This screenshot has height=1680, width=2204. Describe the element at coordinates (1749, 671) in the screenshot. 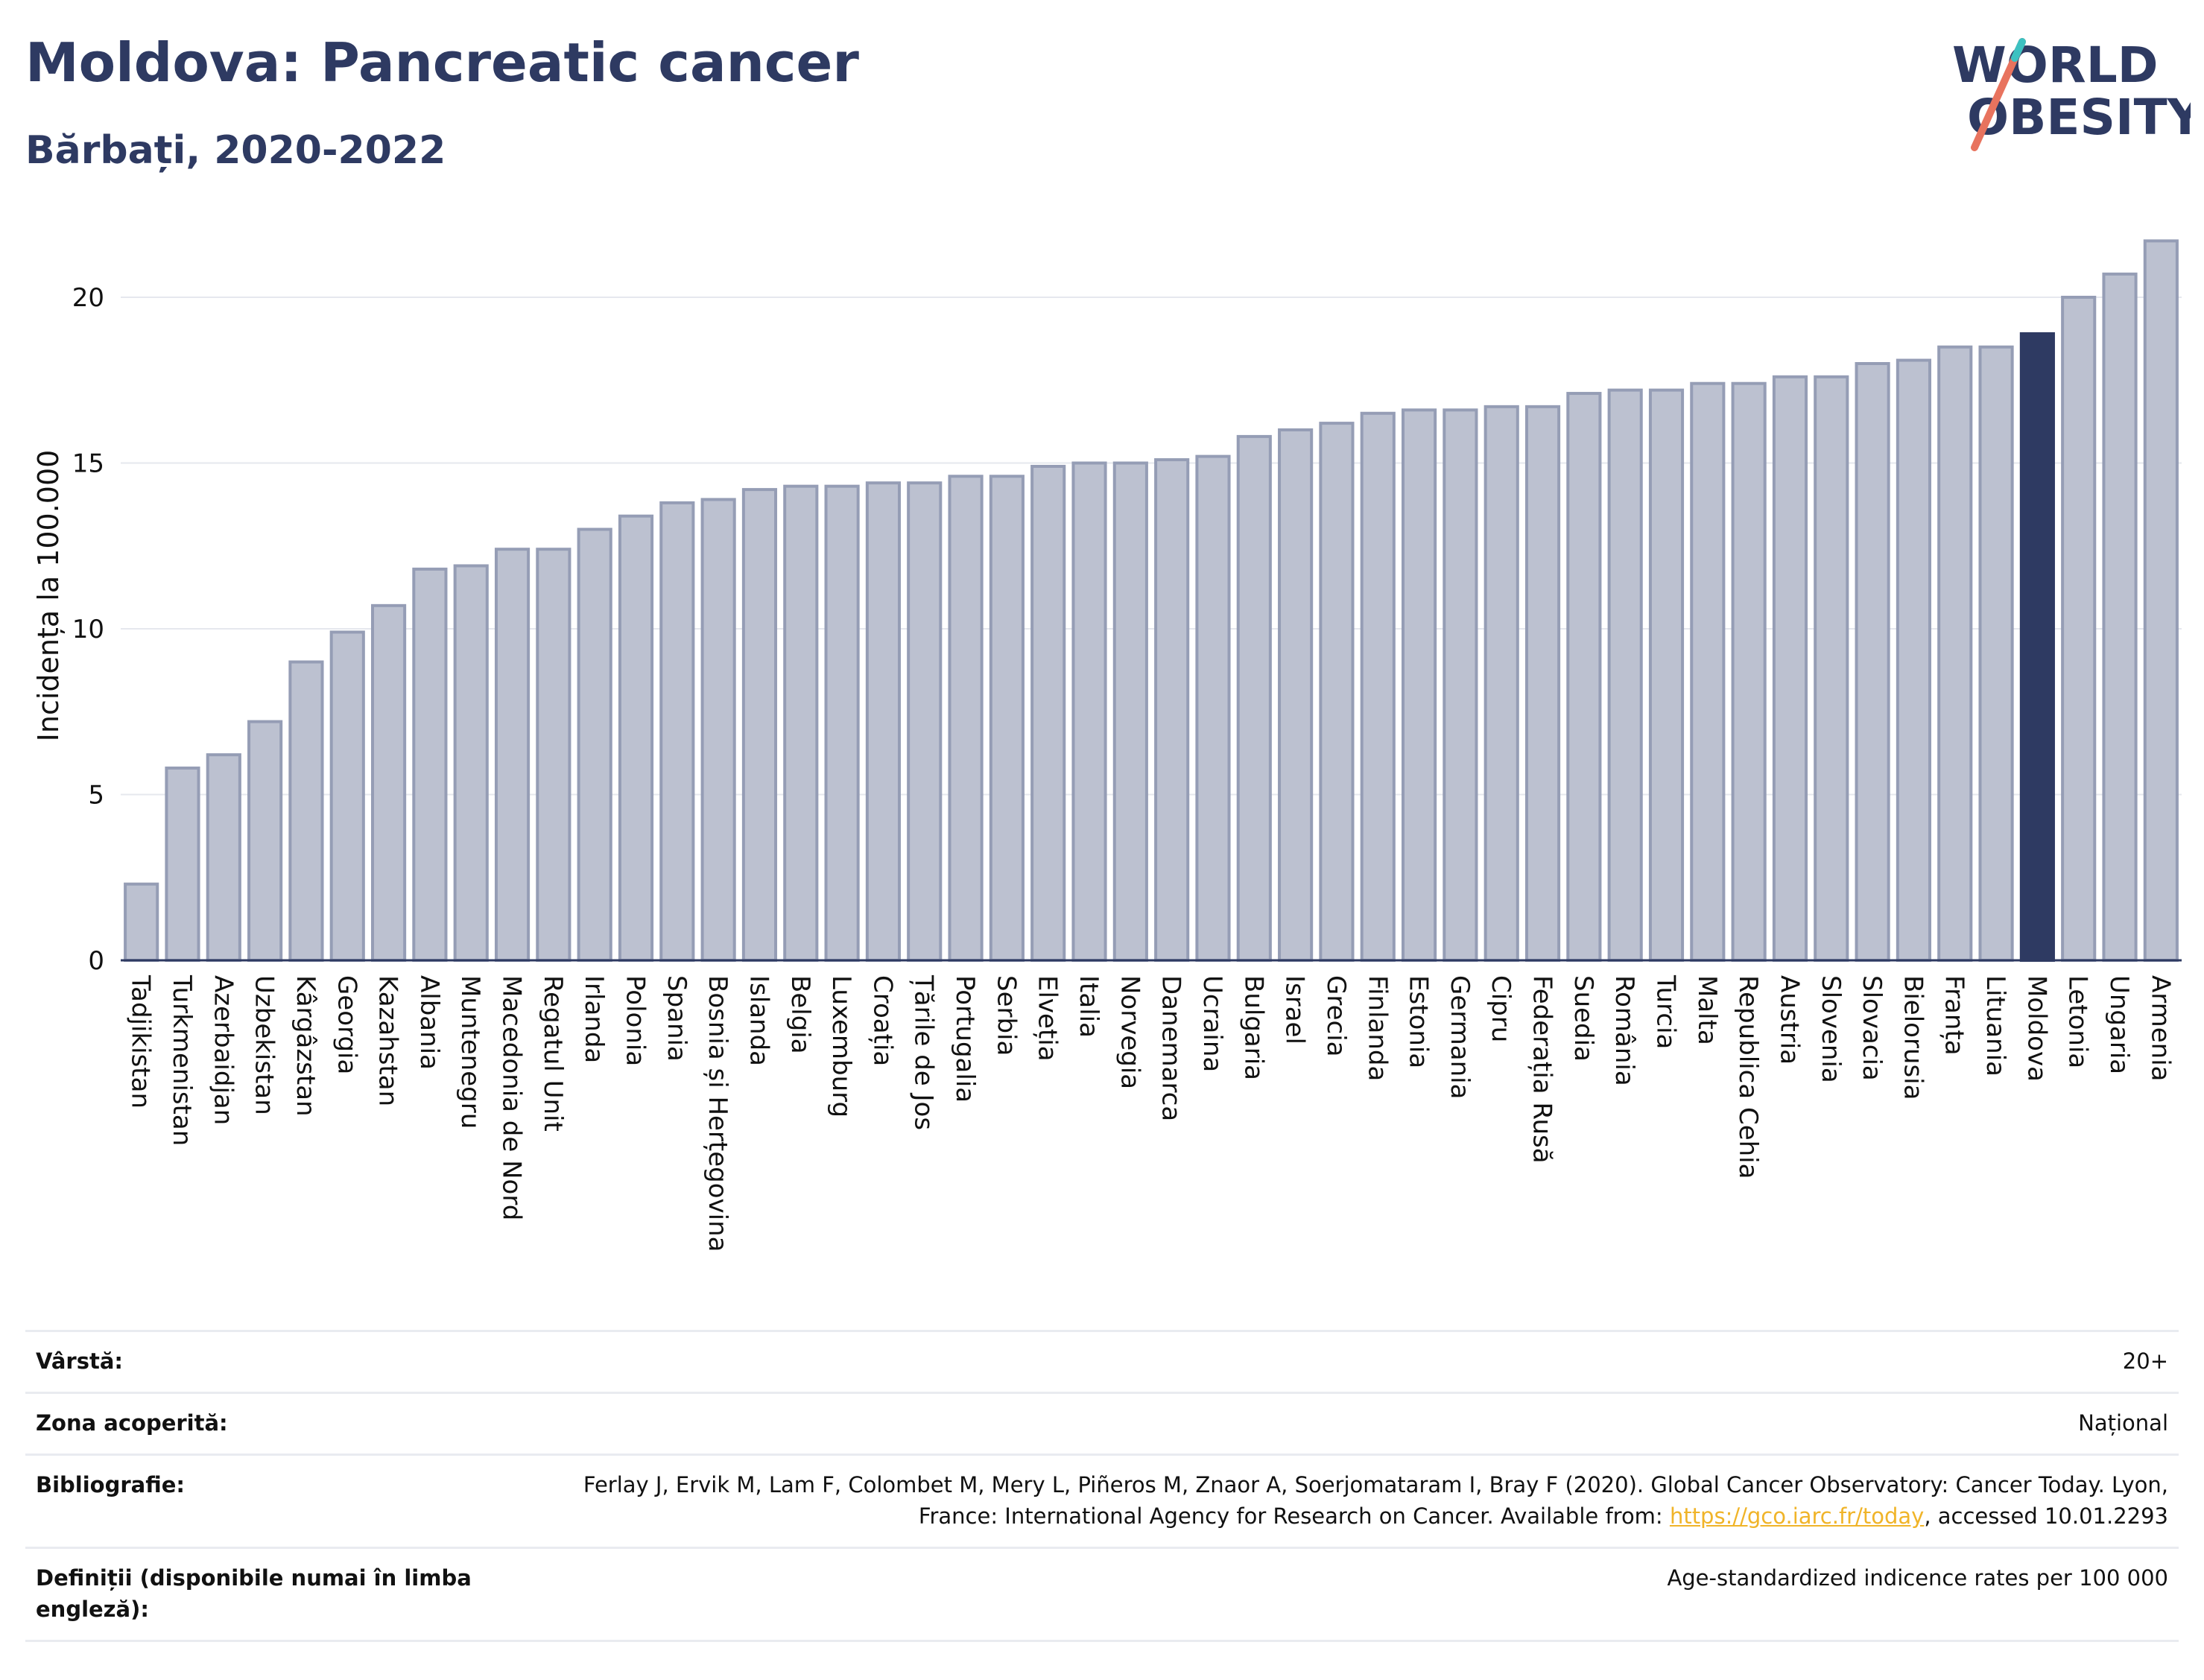

I see `bar-republica-cehia` at that location.